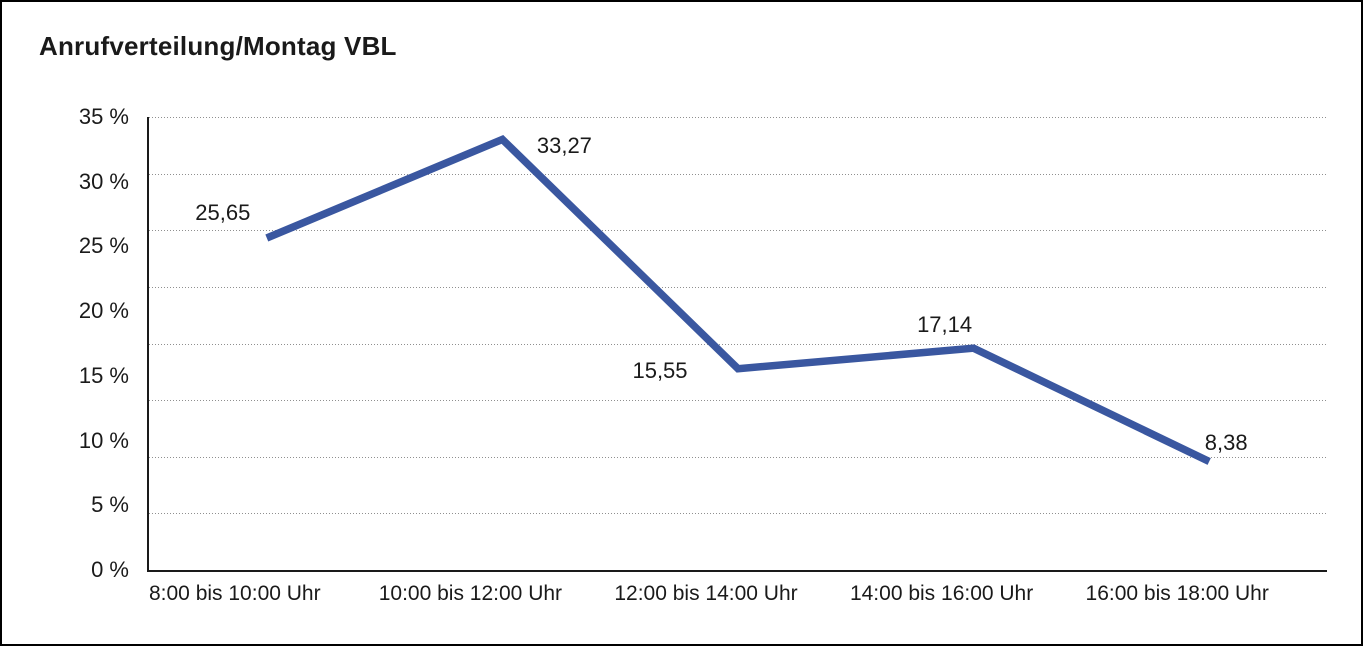  What do you see at coordinates (660, 370) in the screenshot?
I see `data-label: 15,55` at bounding box center [660, 370].